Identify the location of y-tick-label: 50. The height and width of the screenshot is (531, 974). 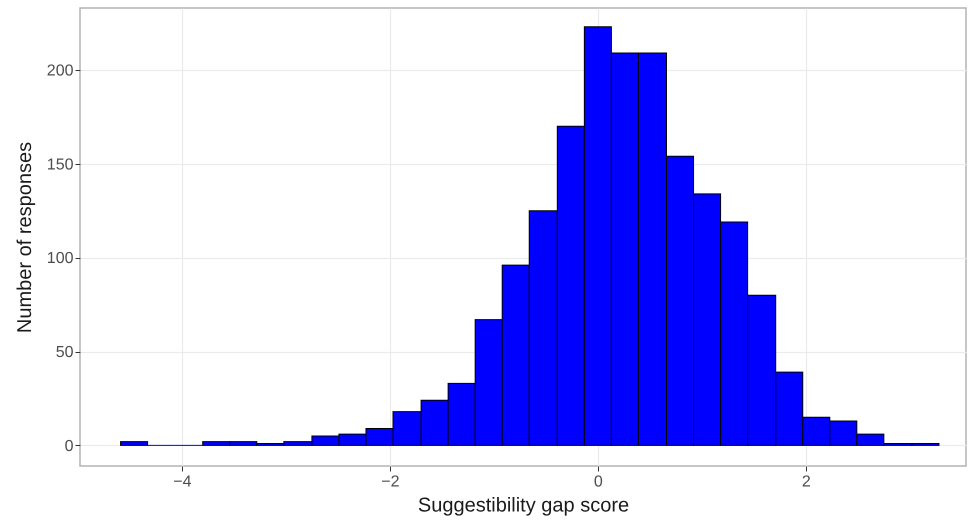
(65, 352).